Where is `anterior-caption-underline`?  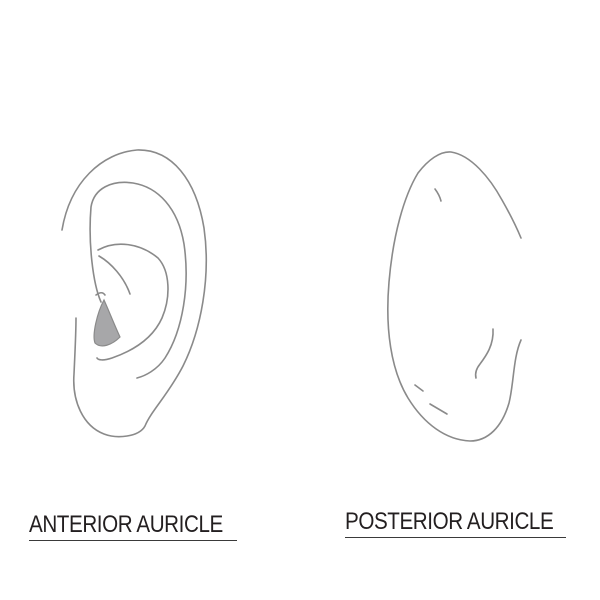
anterior-caption-underline is located at coordinates (133, 540).